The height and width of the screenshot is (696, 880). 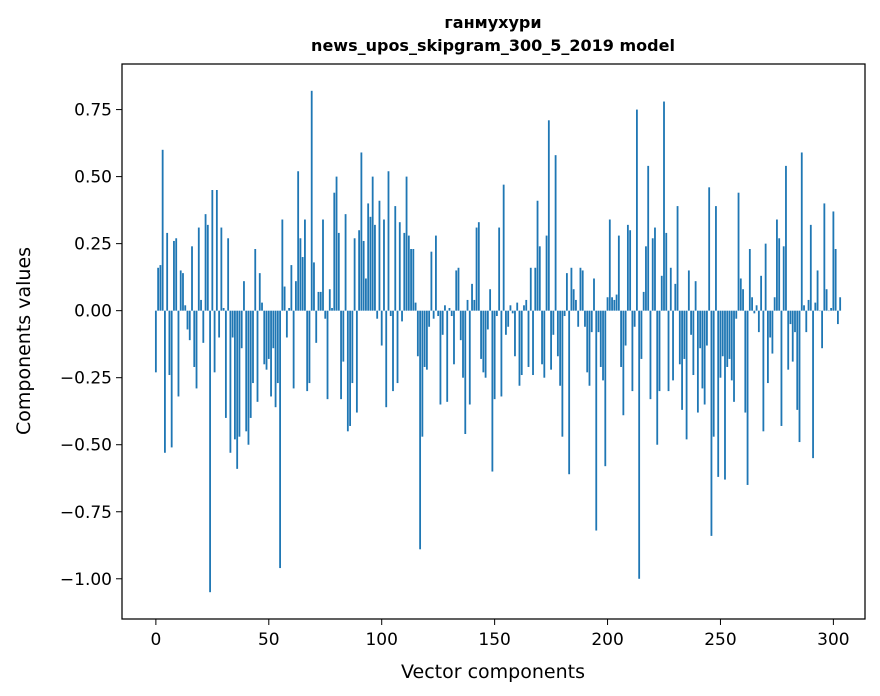 I want to click on y-tick-label: 0.00, so click(x=93, y=312).